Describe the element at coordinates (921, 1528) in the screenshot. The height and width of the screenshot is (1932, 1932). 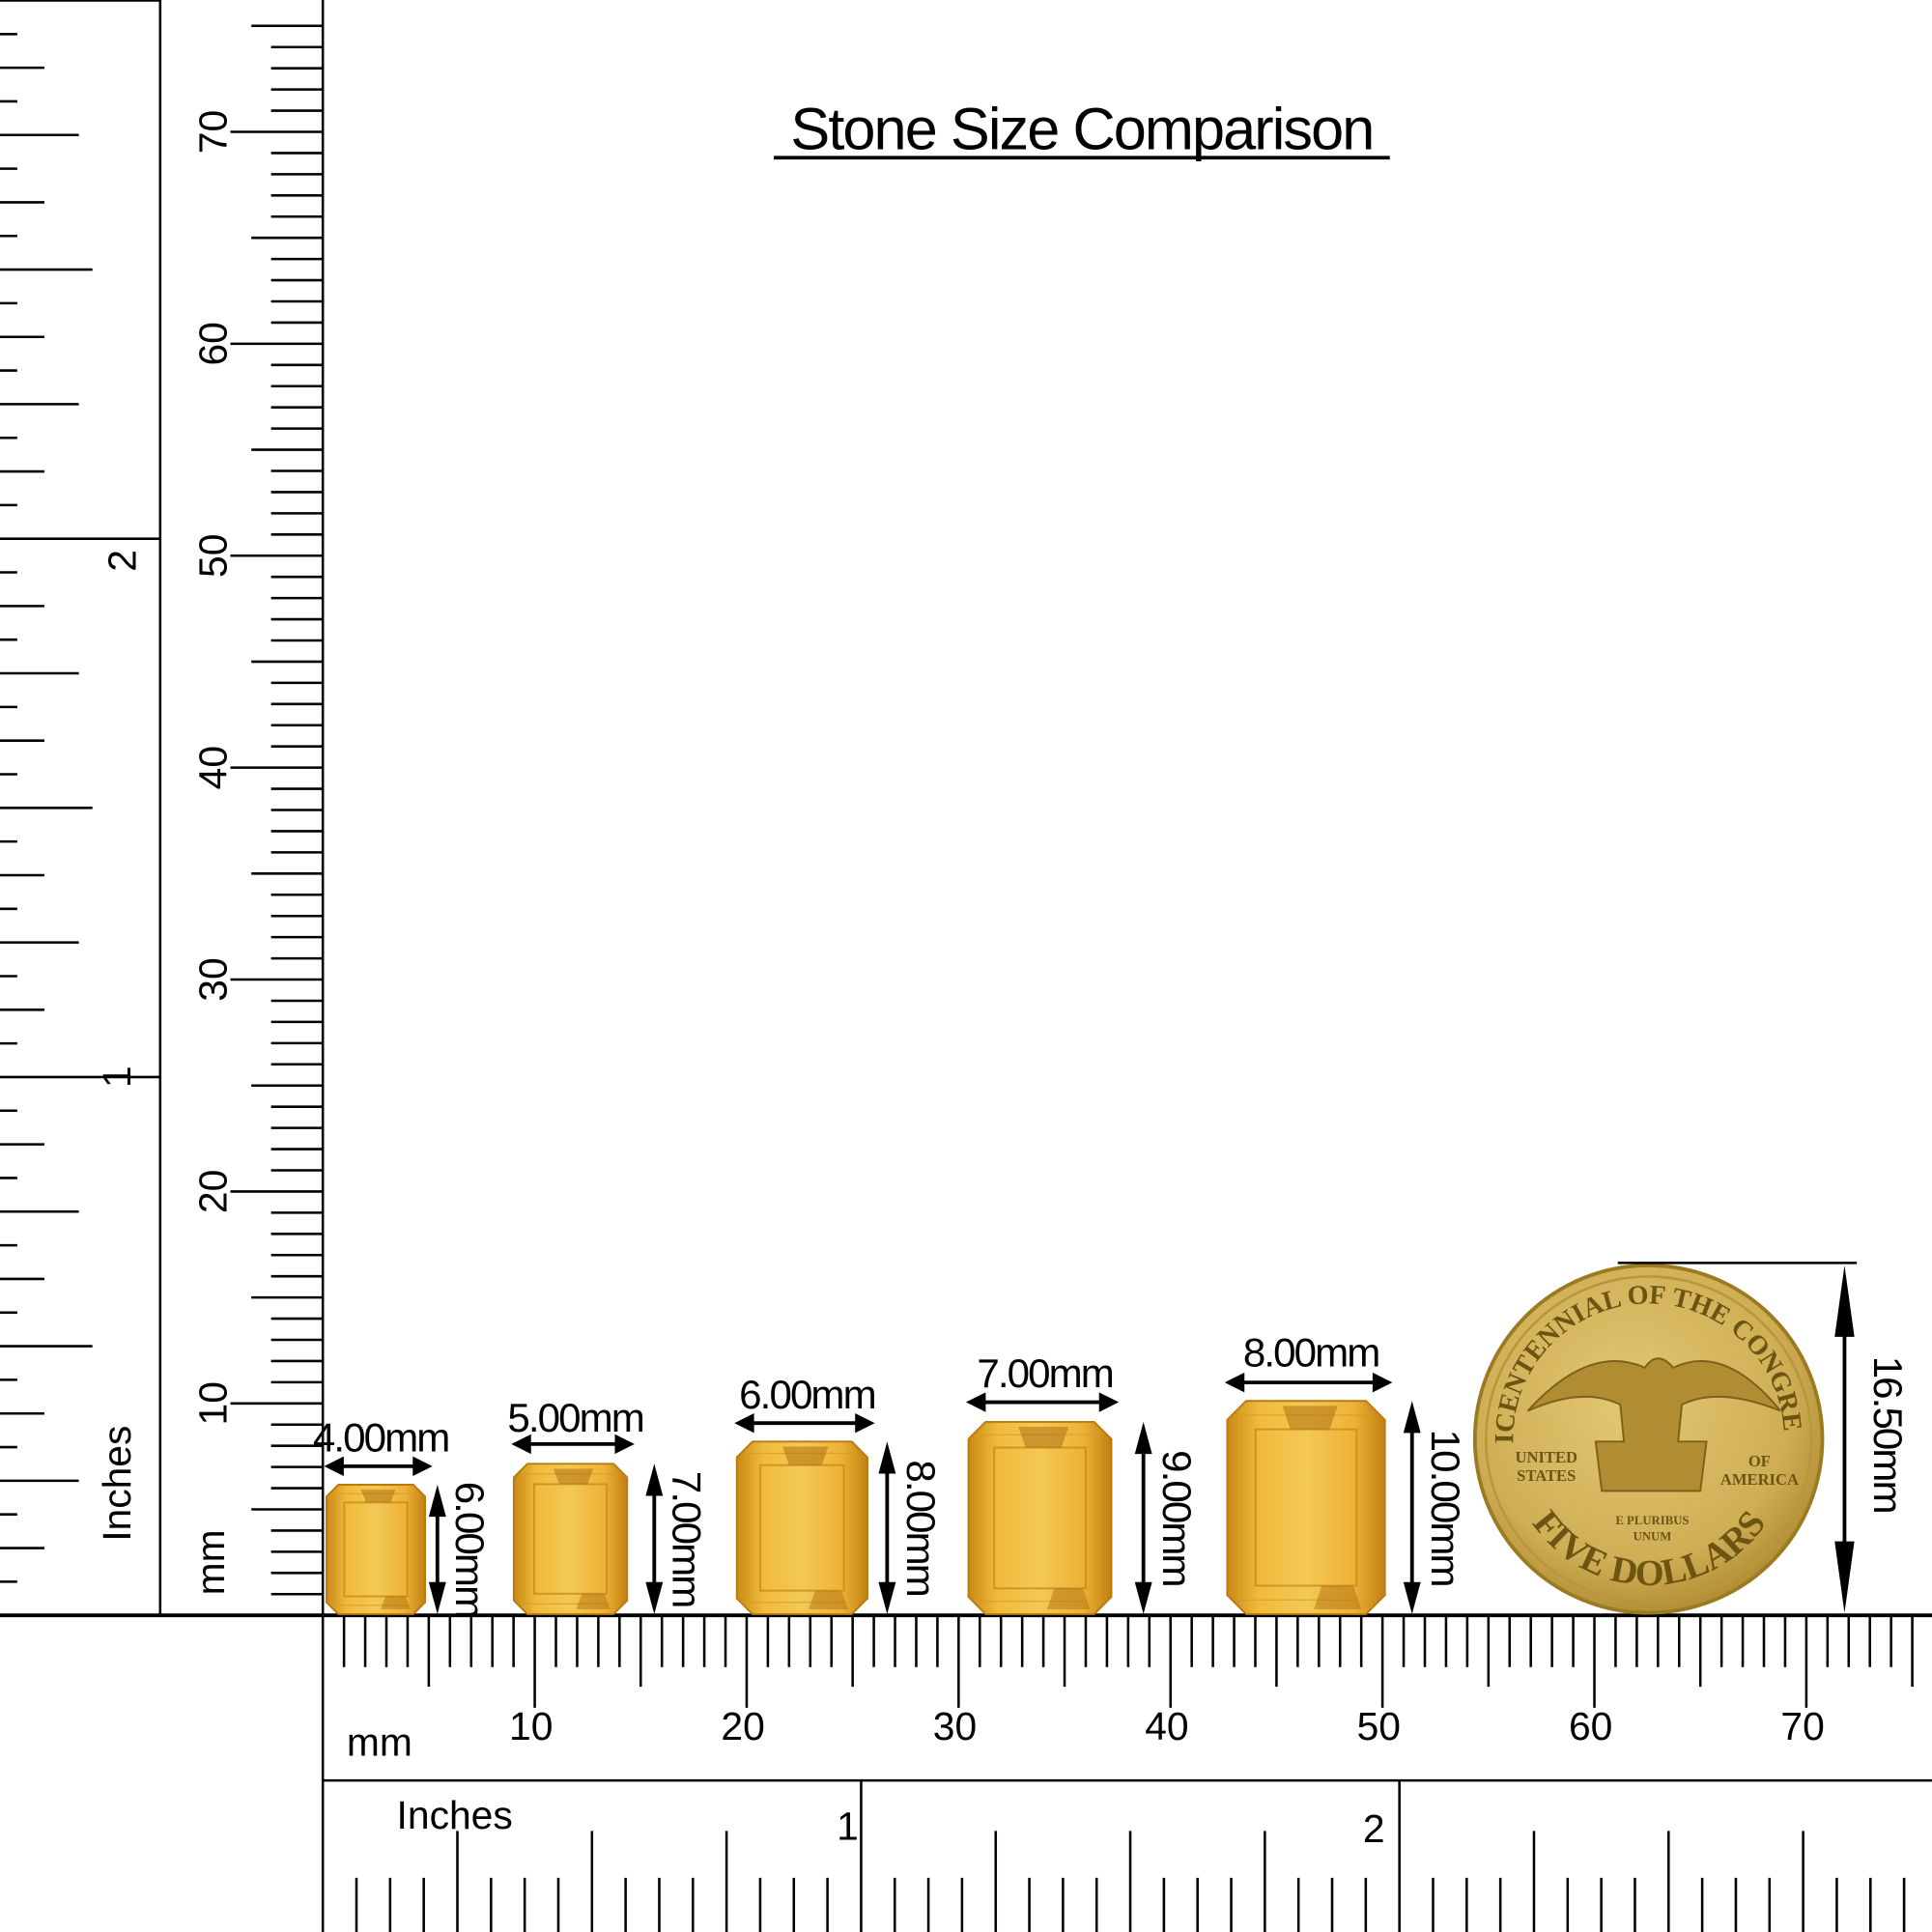
I see `height-label: 8.00mm` at that location.